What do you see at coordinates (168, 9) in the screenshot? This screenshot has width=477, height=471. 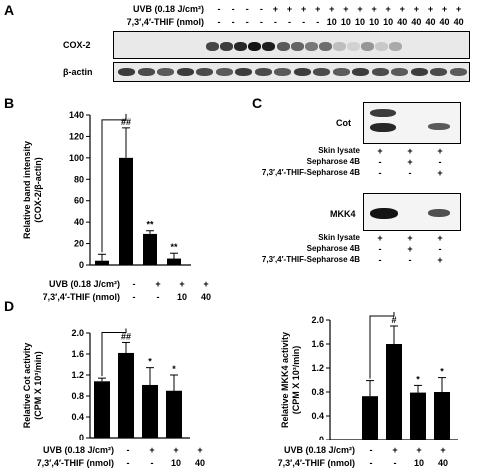 I see `panel-a-uvb-label: UVB (0.18 J/cm²)` at bounding box center [168, 9].